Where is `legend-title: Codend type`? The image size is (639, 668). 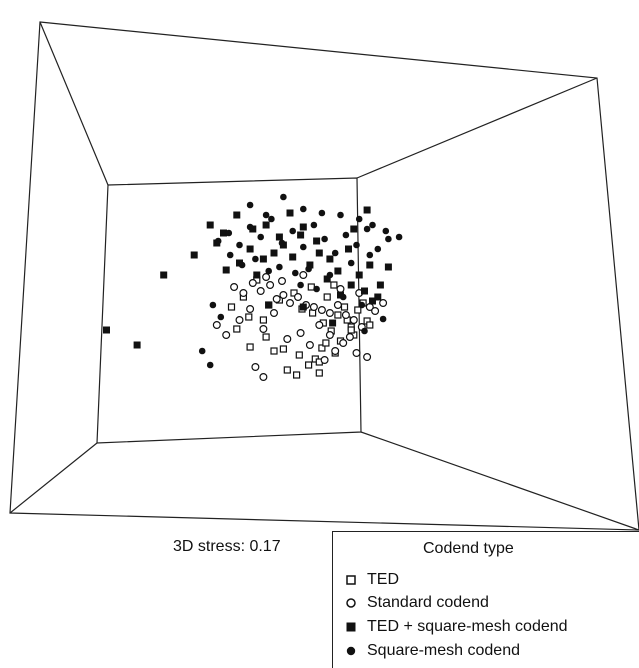 legend-title: Codend type is located at coordinates (468, 548).